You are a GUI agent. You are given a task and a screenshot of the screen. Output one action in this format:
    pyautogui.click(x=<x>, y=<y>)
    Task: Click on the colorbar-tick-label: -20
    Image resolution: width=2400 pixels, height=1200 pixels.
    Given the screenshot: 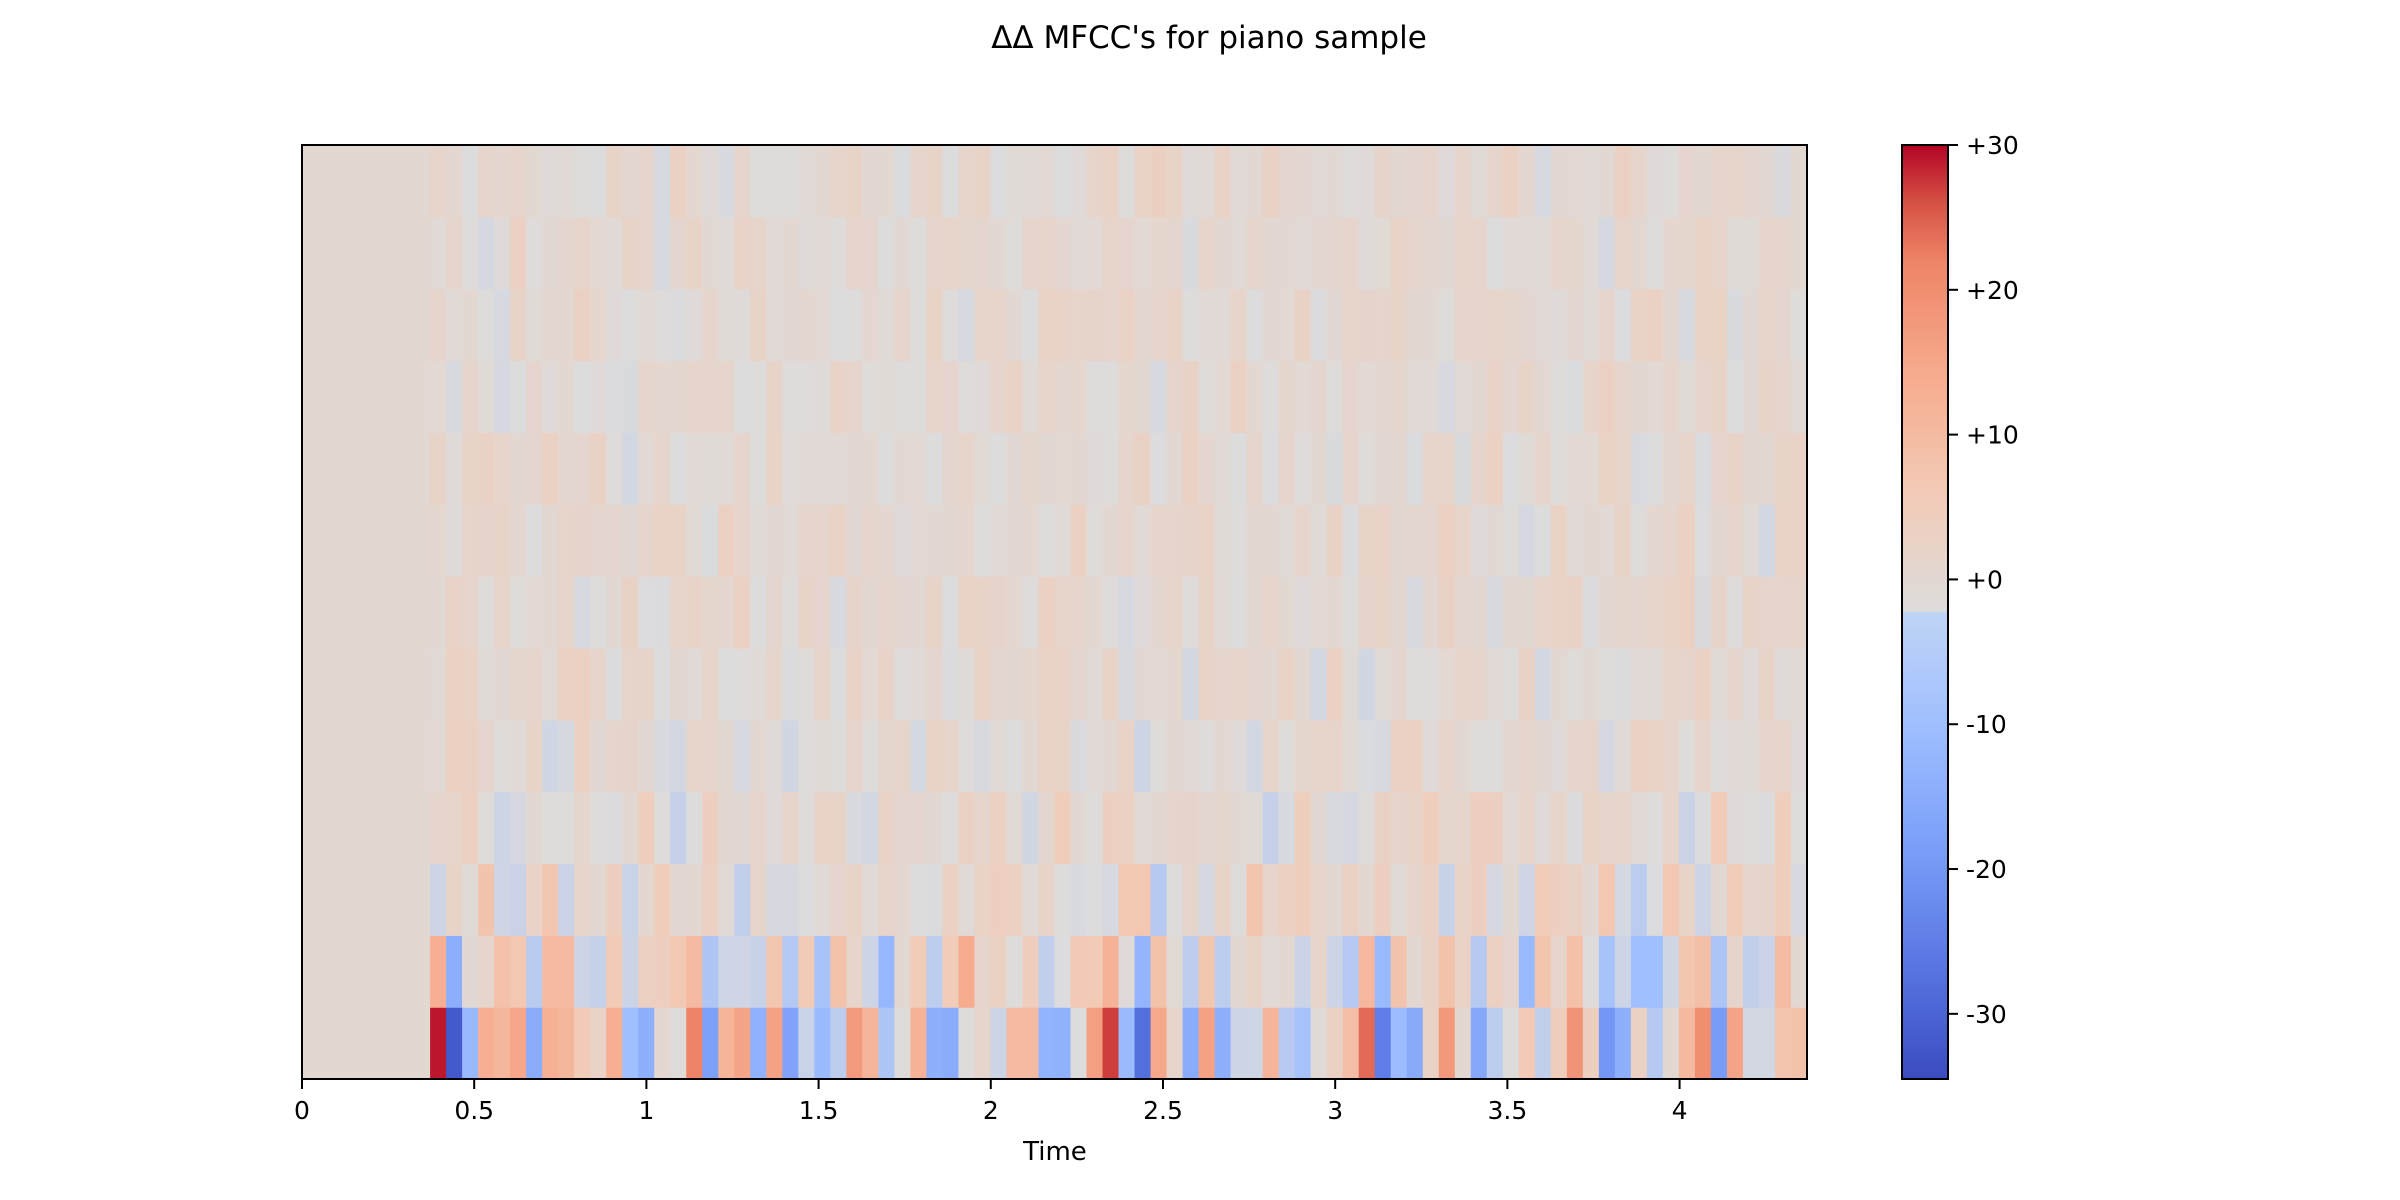 What is the action you would take?
    pyautogui.click(x=1986, y=869)
    